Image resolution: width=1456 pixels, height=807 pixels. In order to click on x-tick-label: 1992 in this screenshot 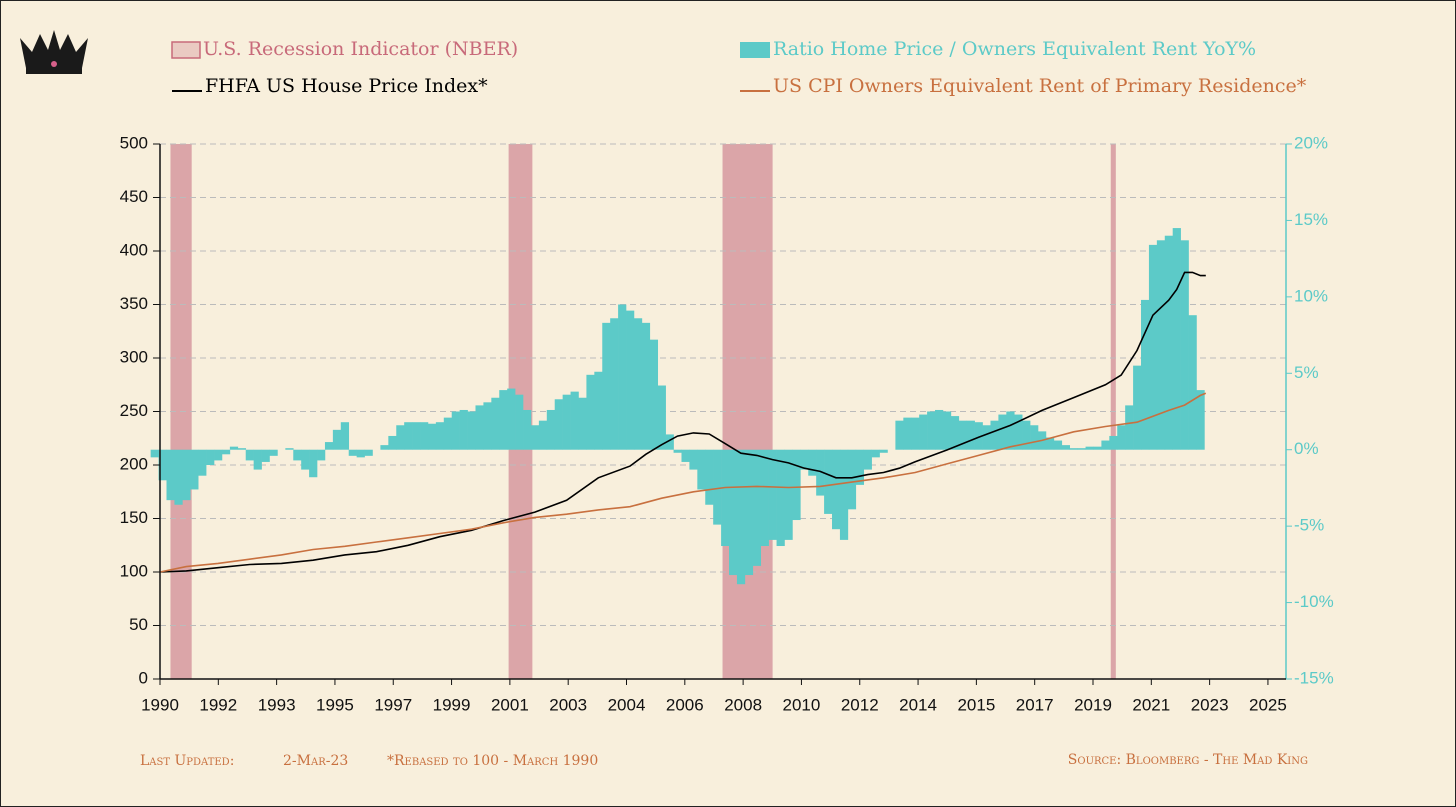, I will do `click(218, 704)`.